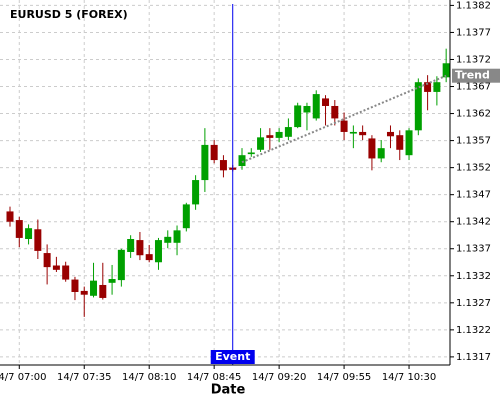 This screenshot has height=400, width=500. I want to click on x-axis-title: Date, so click(228, 390).